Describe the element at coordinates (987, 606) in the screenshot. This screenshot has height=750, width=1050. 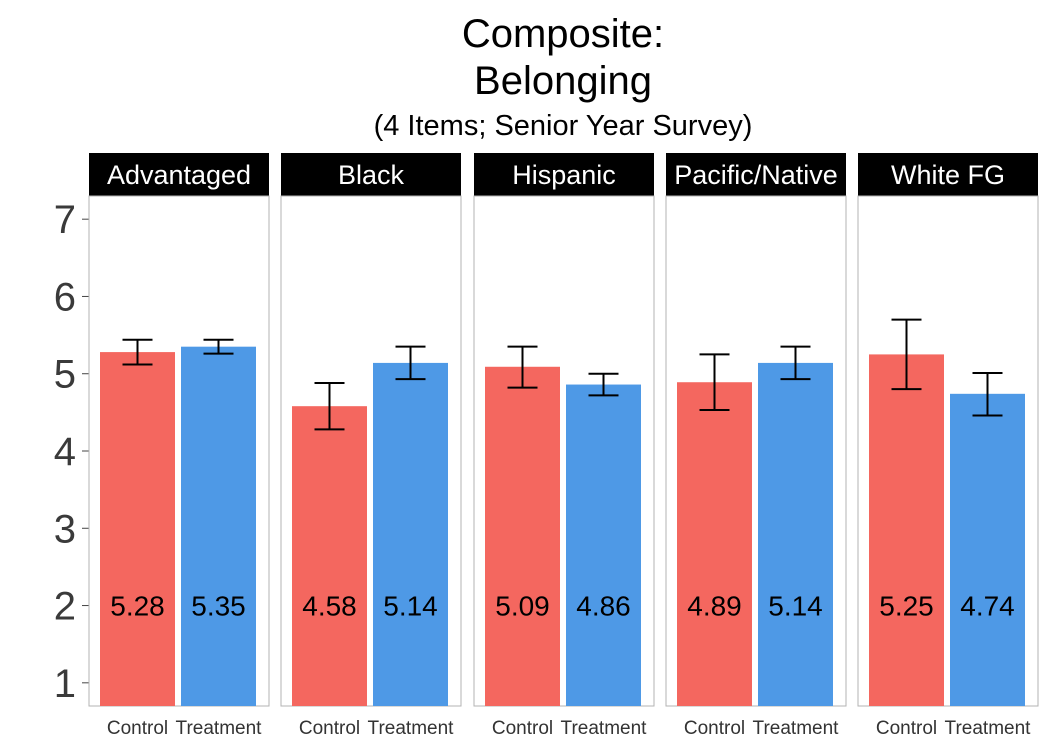
I see `data-label: 4.74` at that location.